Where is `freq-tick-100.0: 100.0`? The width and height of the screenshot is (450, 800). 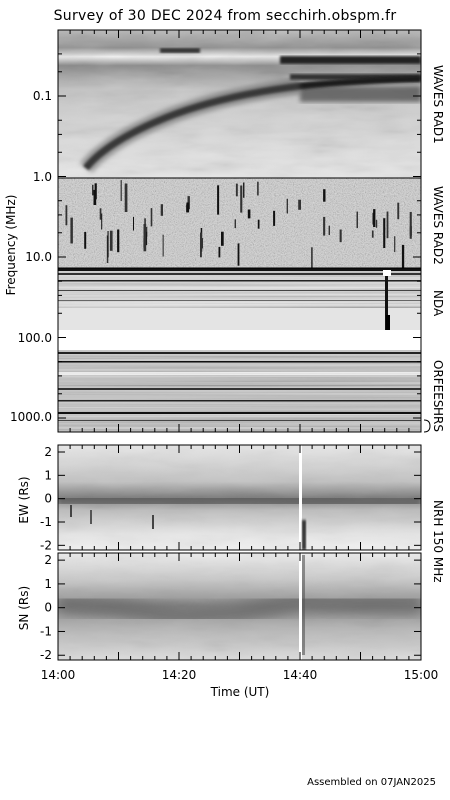
freq-tick-100.0: 100.0 is located at coordinates (35, 338).